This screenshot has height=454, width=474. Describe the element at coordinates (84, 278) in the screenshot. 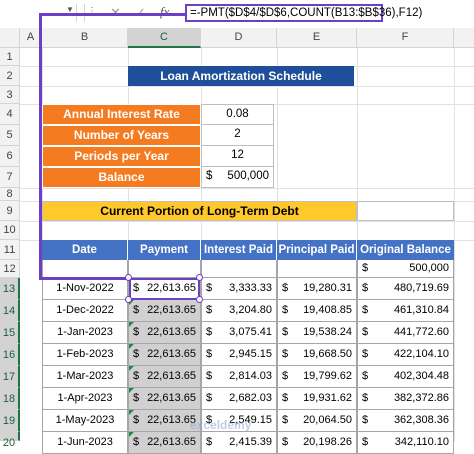

I see `callout-line` at that location.